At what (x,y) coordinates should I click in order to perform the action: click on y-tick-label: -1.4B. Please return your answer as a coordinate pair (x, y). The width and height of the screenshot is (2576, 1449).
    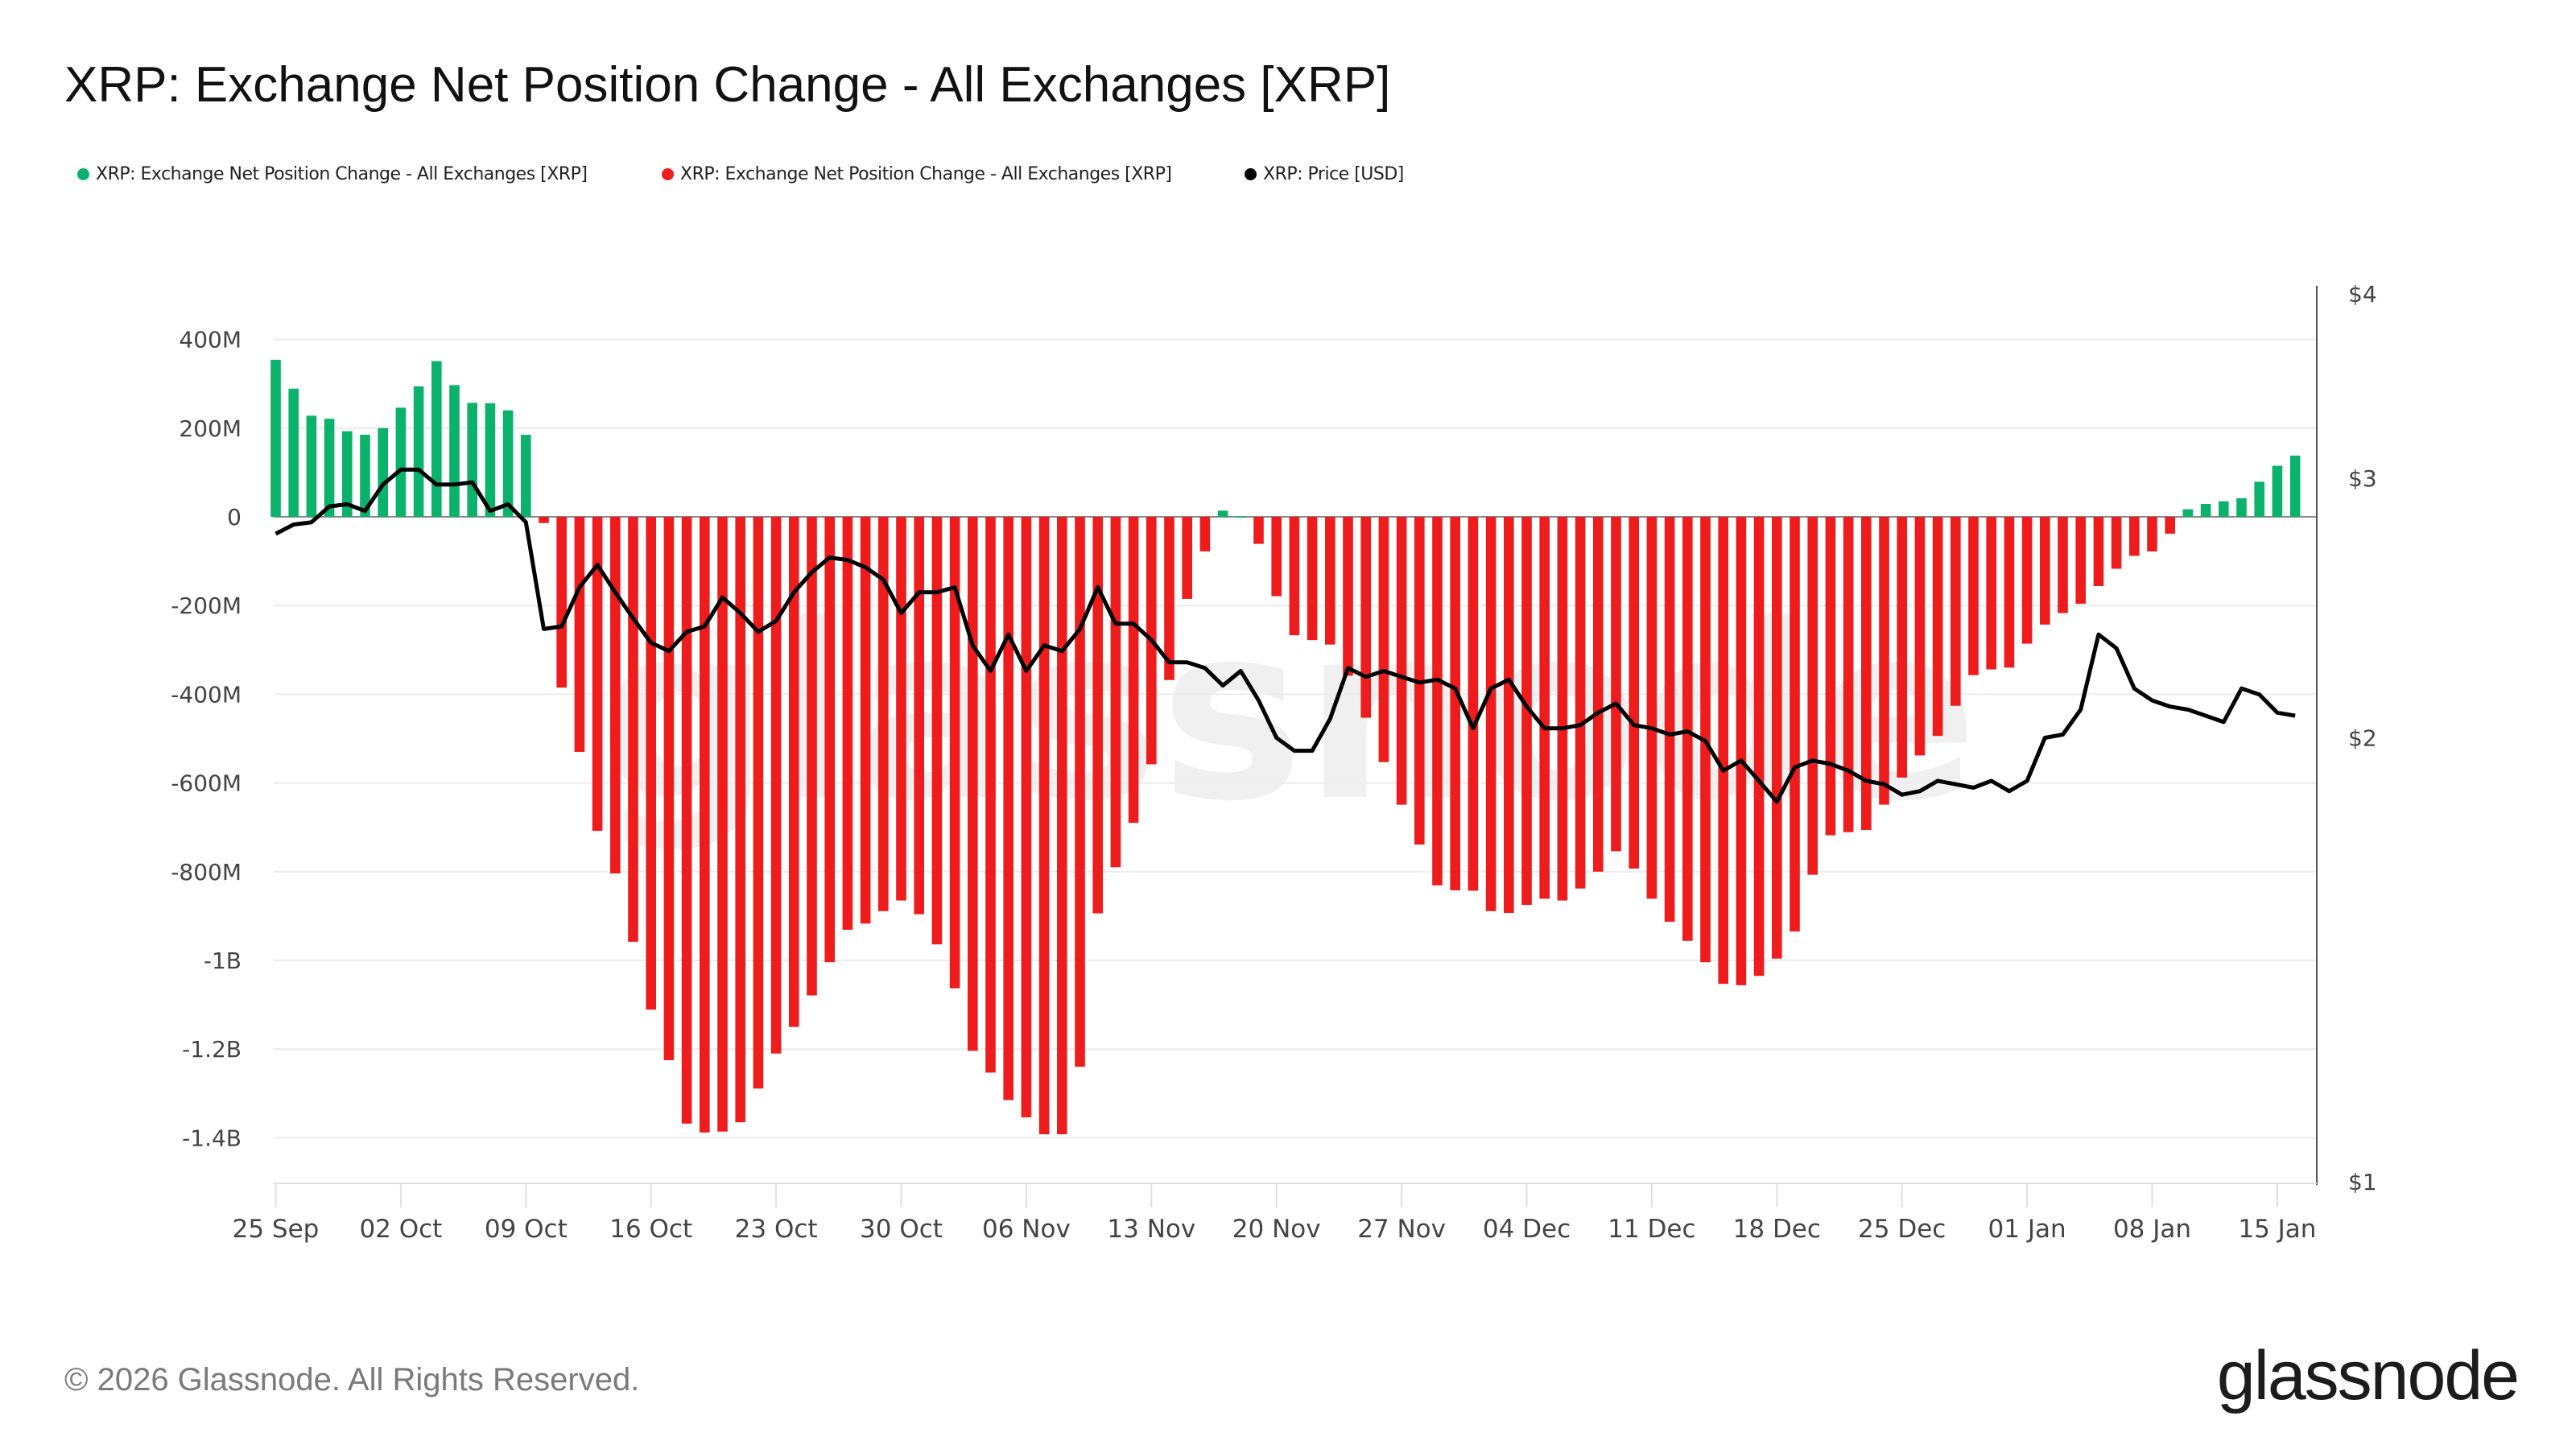
    Looking at the image, I should click on (212, 1138).